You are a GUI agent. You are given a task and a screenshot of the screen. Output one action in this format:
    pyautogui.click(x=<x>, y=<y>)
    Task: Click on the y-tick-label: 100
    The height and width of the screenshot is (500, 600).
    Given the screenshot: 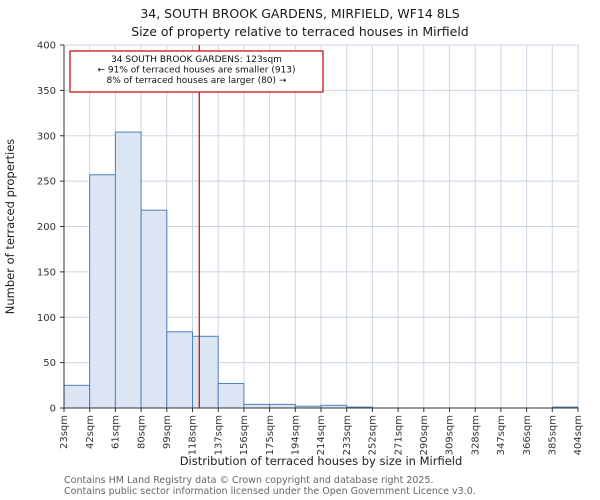 What is the action you would take?
    pyautogui.click(x=46, y=318)
    